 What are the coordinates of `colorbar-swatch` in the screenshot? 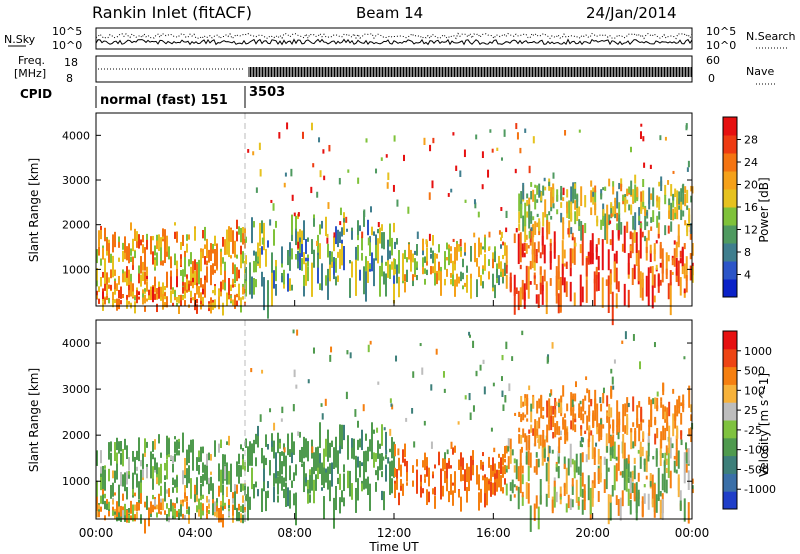 It's located at (730, 358).